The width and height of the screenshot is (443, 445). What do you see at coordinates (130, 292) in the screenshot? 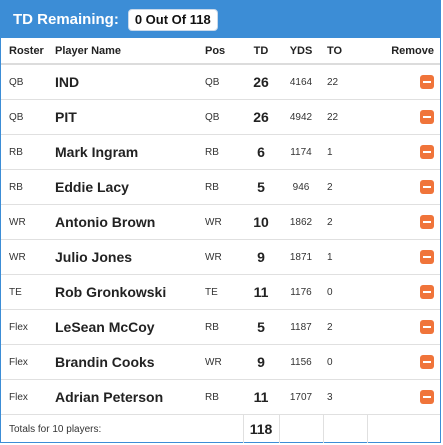
I see `player-name: Rob Gronkowski` at bounding box center [130, 292].